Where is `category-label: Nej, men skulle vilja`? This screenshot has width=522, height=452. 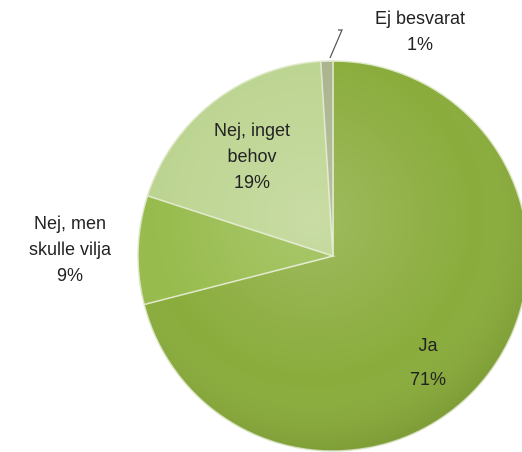 category-label: Nej, men skulle vilja is located at coordinates (70, 236).